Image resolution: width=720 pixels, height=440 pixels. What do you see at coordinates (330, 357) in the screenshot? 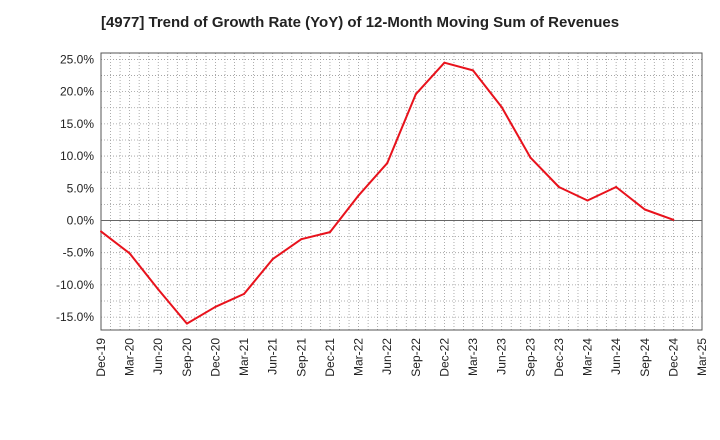
I see `x-tick-label: Dec-21` at bounding box center [330, 357].